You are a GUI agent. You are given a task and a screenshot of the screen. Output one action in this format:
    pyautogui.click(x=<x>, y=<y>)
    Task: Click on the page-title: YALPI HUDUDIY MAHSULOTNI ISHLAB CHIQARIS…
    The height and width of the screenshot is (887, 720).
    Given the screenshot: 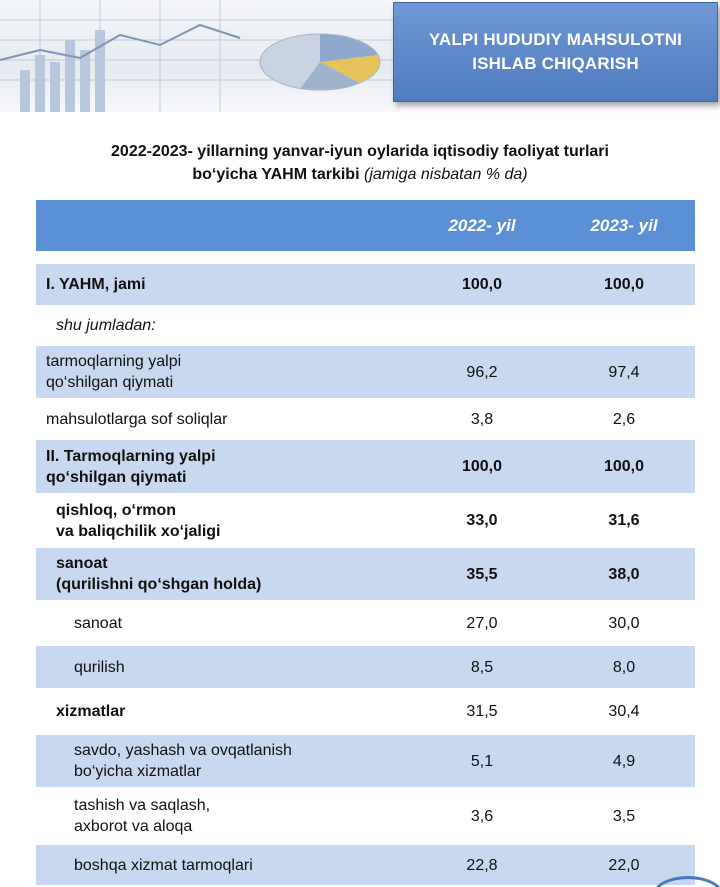 What is the action you would take?
    pyautogui.click(x=555, y=51)
    